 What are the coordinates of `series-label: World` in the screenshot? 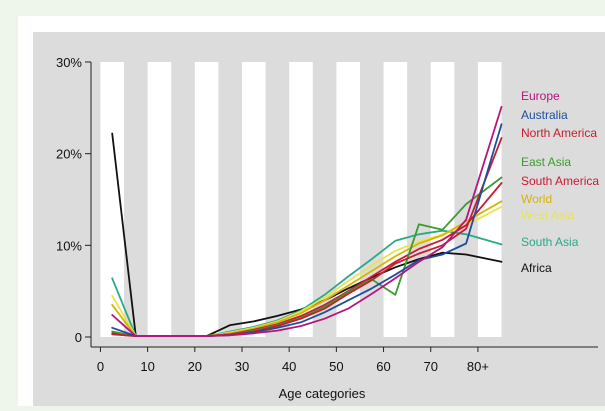 It's located at (536, 199).